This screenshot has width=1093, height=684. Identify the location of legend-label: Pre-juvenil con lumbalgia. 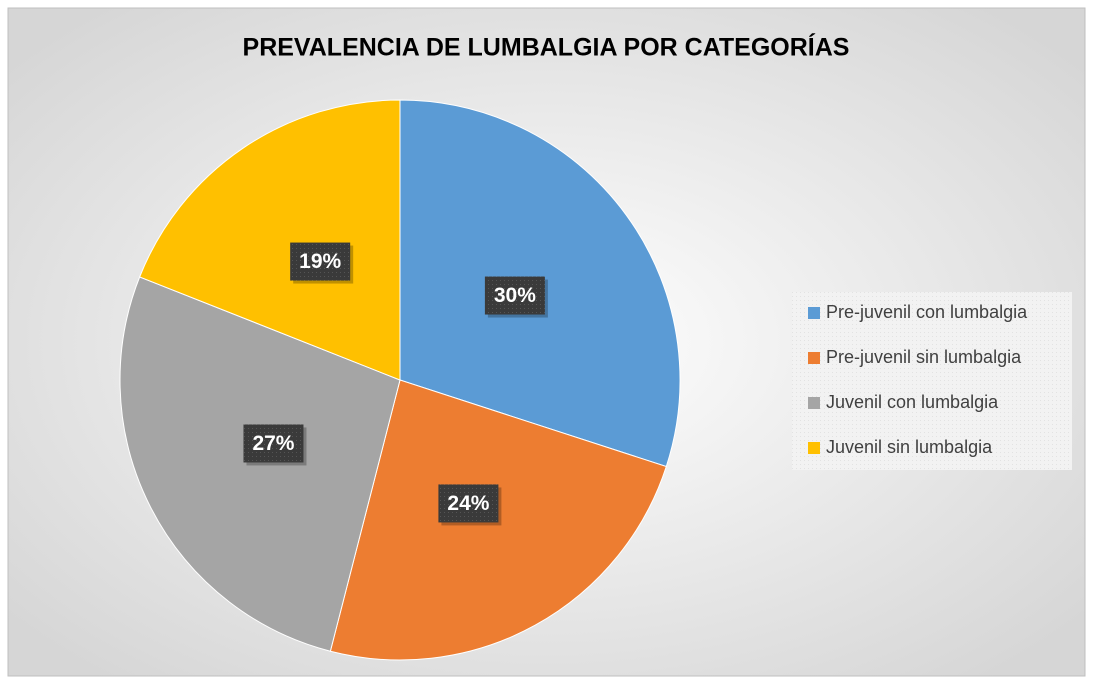
(927, 312).